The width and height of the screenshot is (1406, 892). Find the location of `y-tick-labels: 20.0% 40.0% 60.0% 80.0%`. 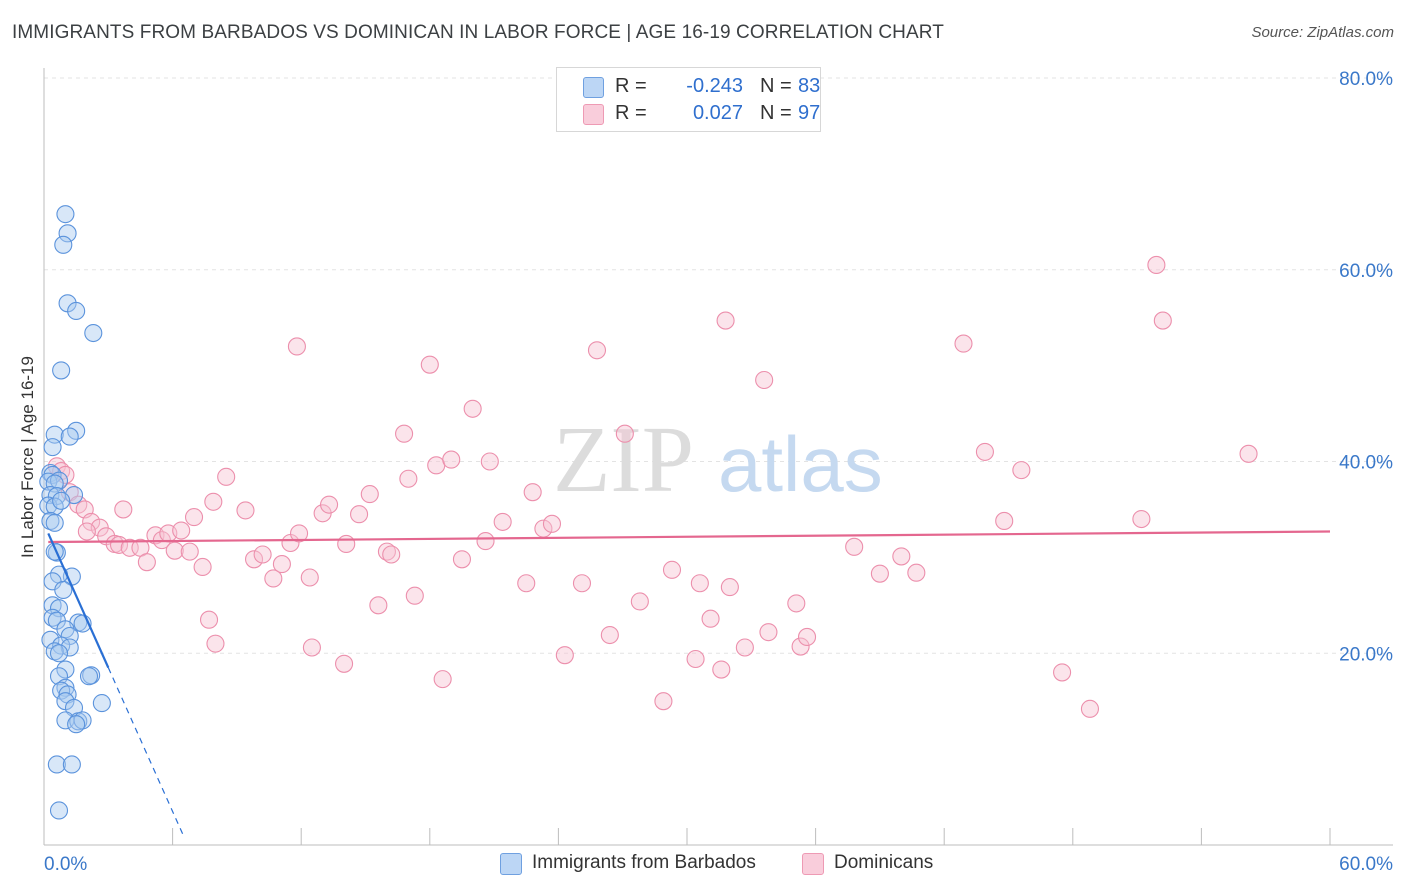

y-tick-labels: 20.0% 40.0% 60.0% 80.0% is located at coordinates (1366, 367).